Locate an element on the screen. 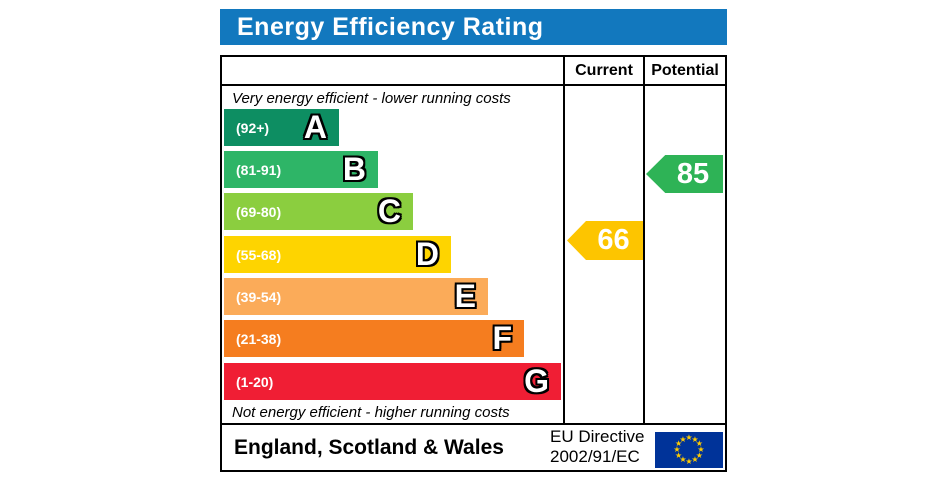  band-g-range: (1-20) is located at coordinates (255, 381).